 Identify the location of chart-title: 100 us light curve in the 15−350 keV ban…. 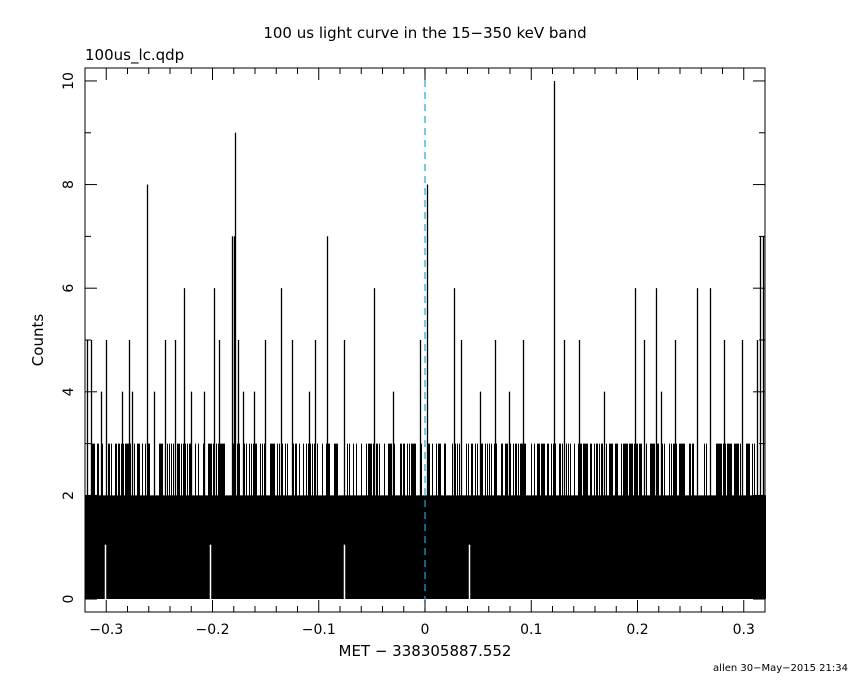
(424, 33).